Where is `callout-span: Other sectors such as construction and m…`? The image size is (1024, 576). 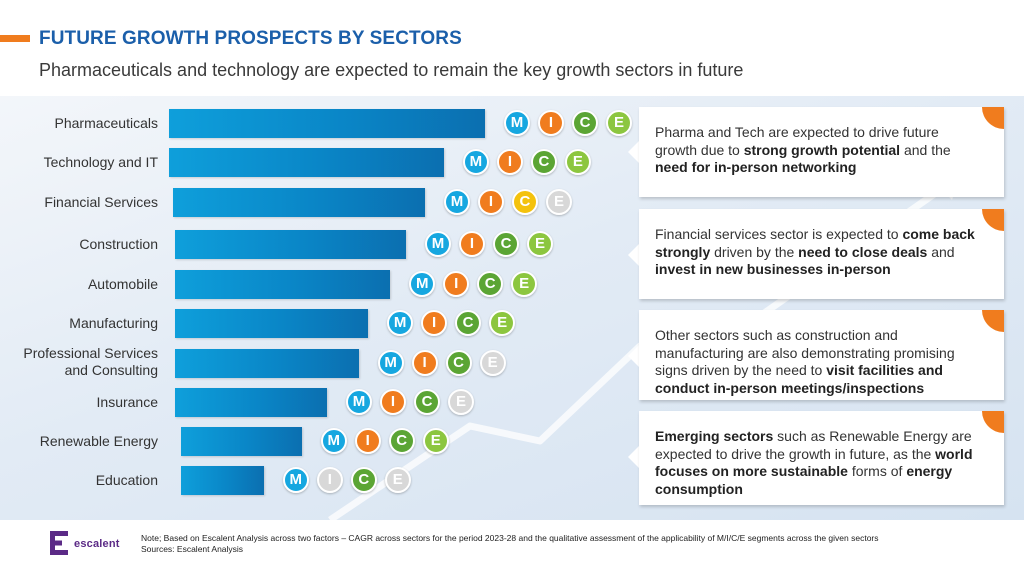
callout-span: Other sectors such as construction and m… is located at coordinates (805, 352).